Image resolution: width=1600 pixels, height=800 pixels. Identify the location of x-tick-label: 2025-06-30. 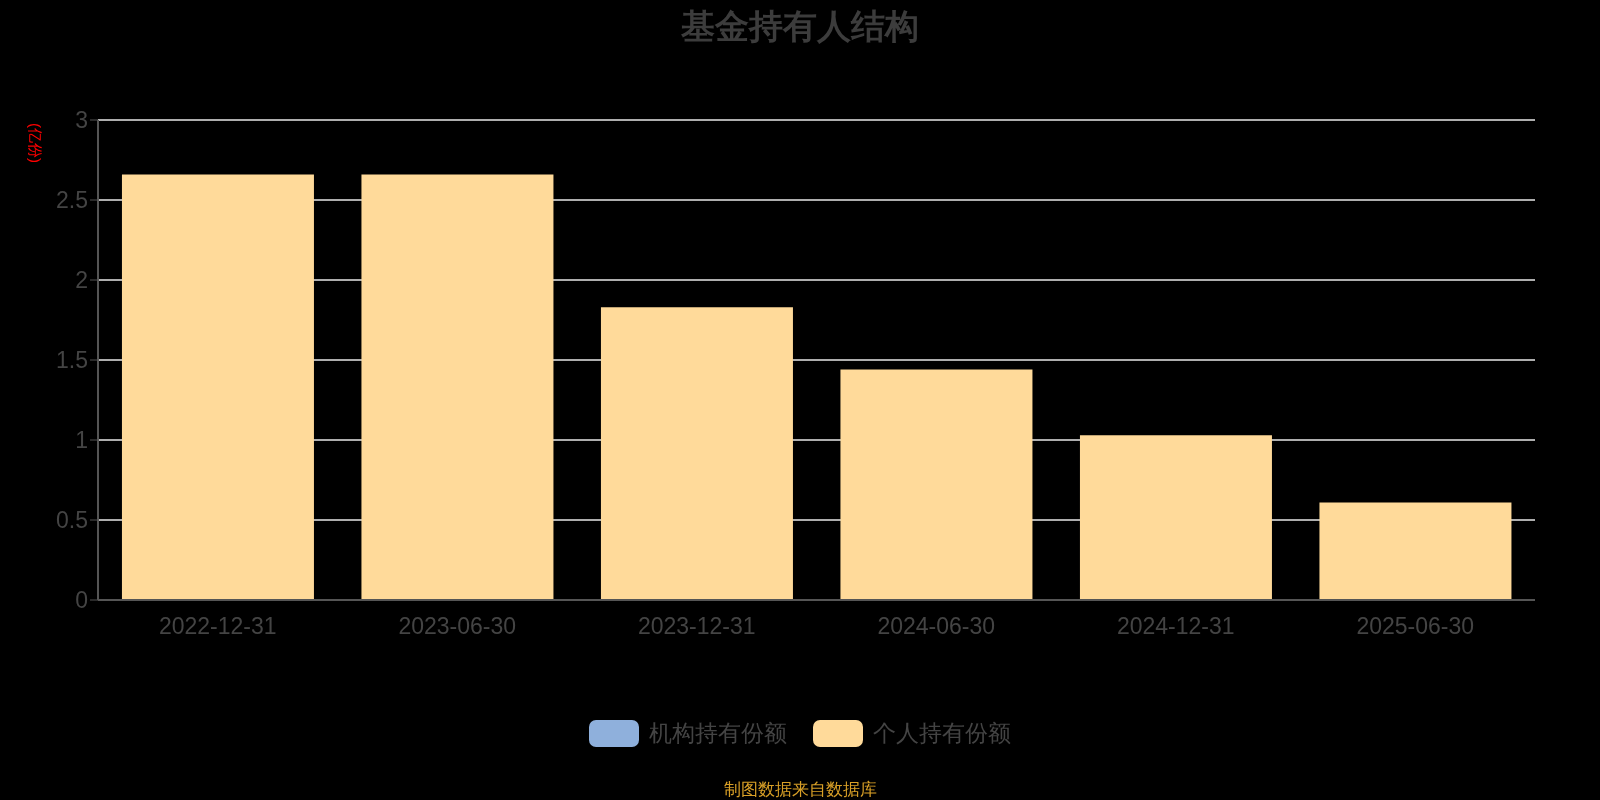
(1415, 626).